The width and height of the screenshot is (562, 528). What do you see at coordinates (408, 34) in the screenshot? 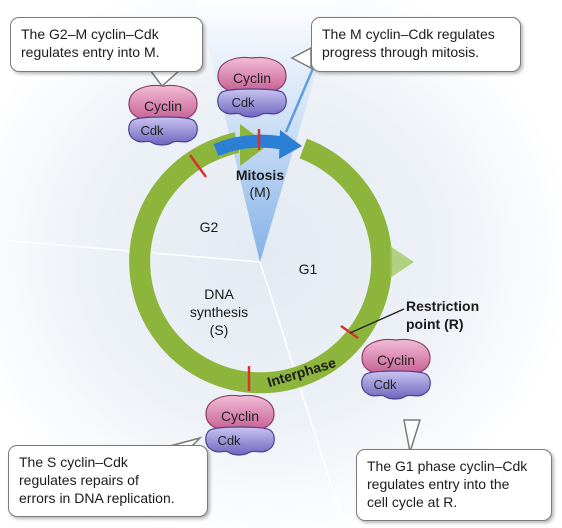
I see `callout-line: The M cyclin–Cdk regulates` at bounding box center [408, 34].